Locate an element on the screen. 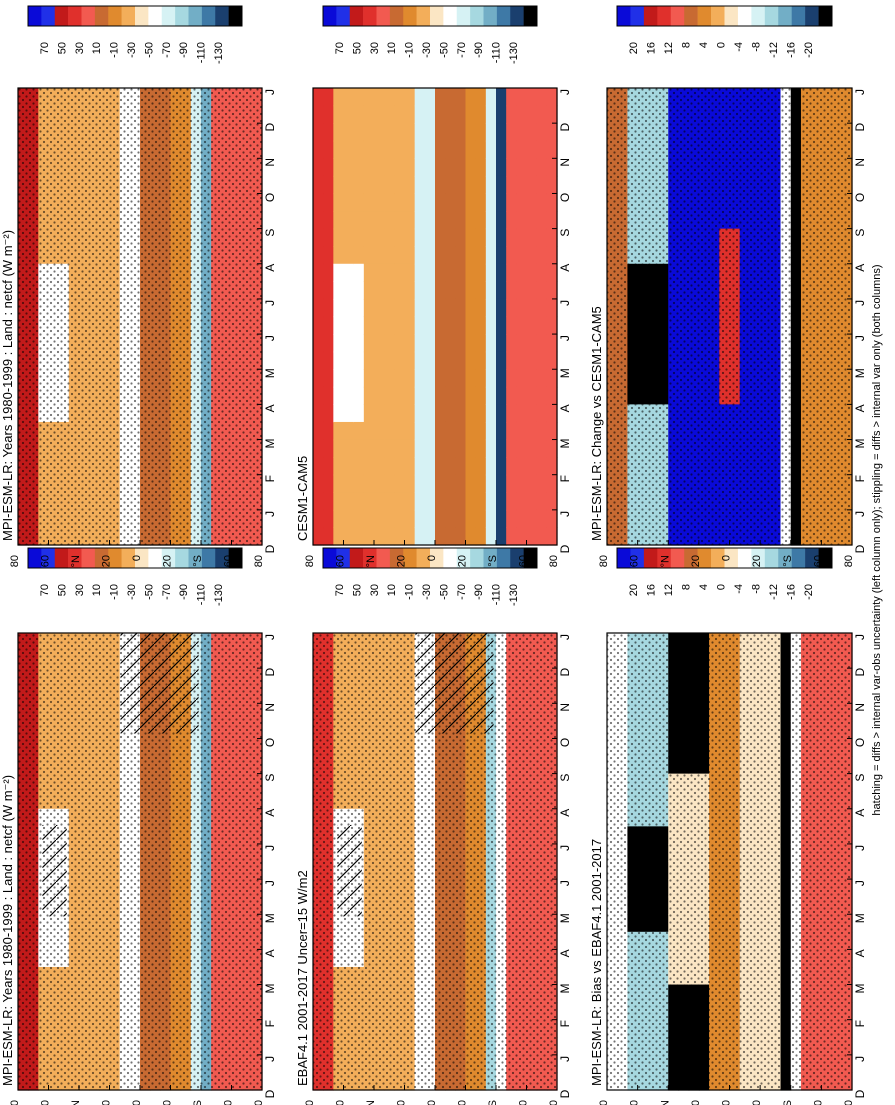 This screenshot has height=1105, width=895. hatching-overlay is located at coordinates (54, 870).